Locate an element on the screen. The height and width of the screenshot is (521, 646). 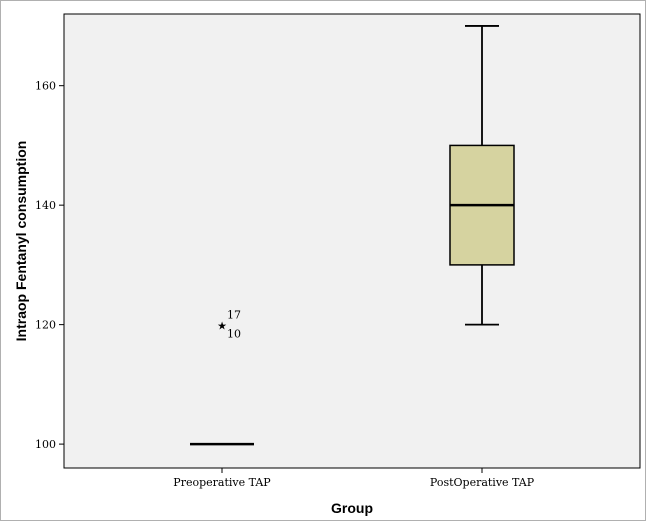
x-tick-label-1: PostOperative TAP is located at coordinates (482, 482).